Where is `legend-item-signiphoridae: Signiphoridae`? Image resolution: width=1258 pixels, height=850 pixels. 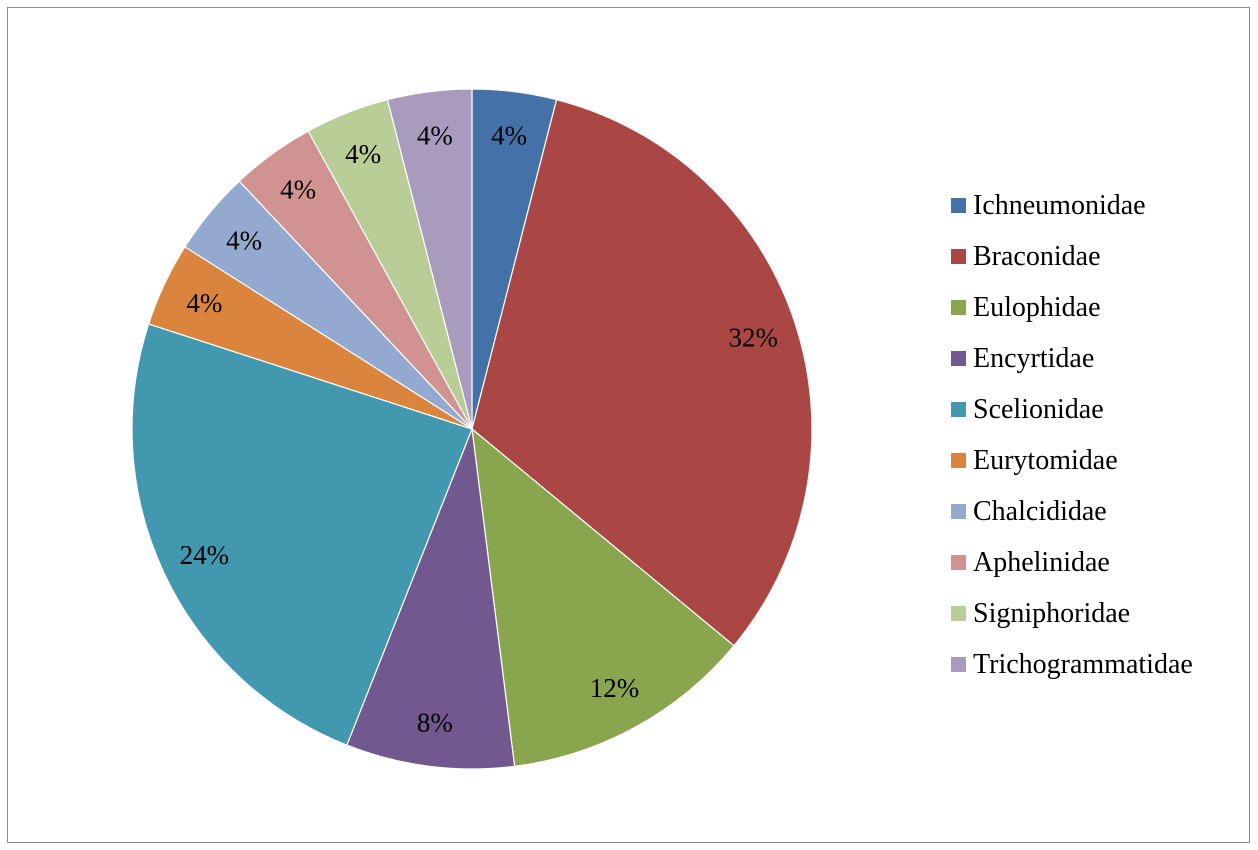
legend-item-signiphoridae: Signiphoridae is located at coordinates (1072, 613).